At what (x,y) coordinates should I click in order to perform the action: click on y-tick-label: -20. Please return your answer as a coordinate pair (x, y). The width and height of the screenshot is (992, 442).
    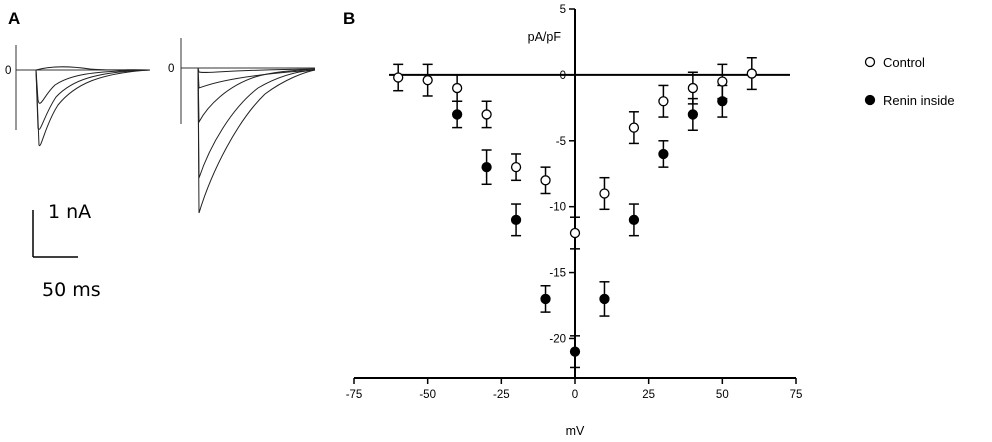
    Looking at the image, I should click on (557, 339).